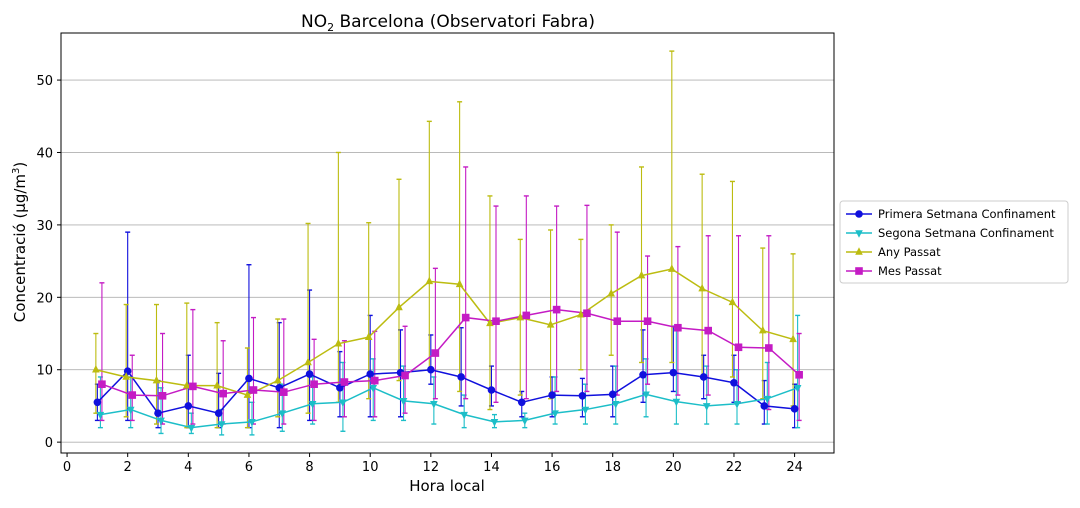 This screenshot has height=508, width=1080. I want to click on y-tick-label: 20, so click(44, 298).